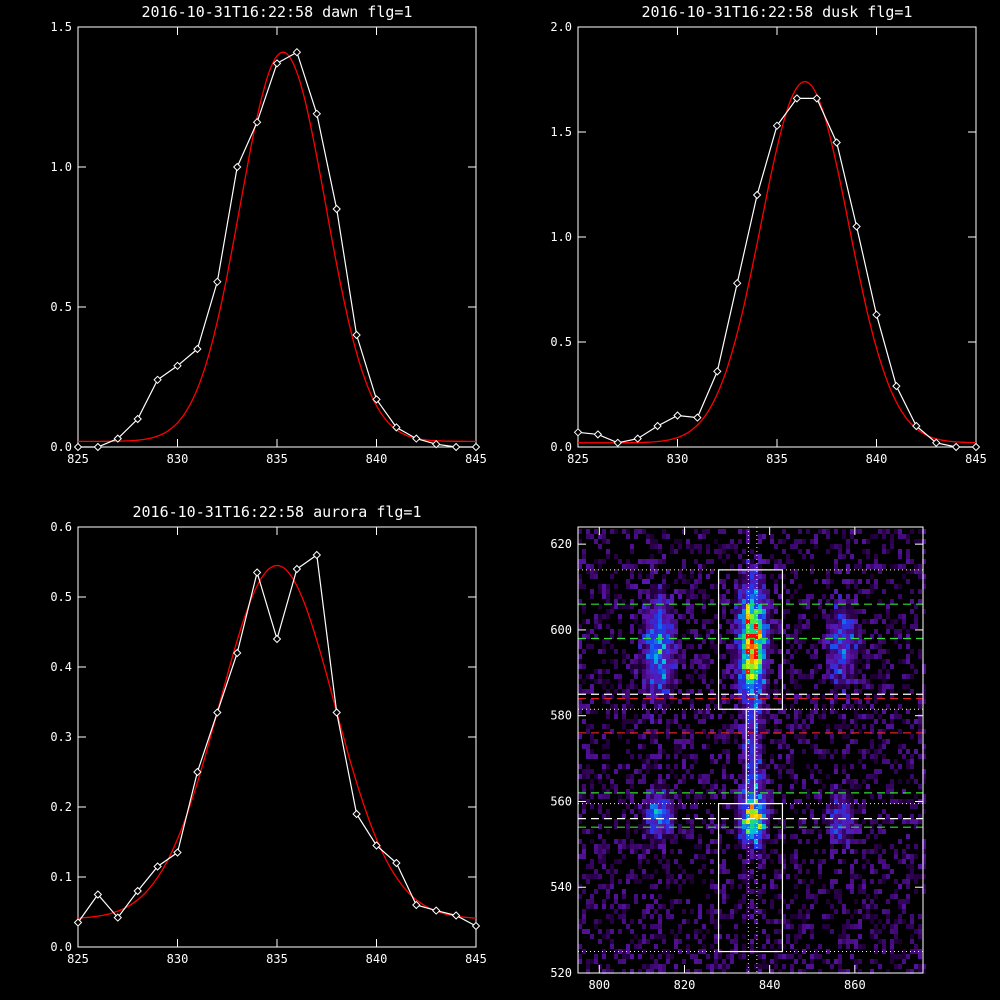 This screenshot has width=1000, height=1000. What do you see at coordinates (476, 959) in the screenshot?
I see `x-tick-label: 845` at bounding box center [476, 959].